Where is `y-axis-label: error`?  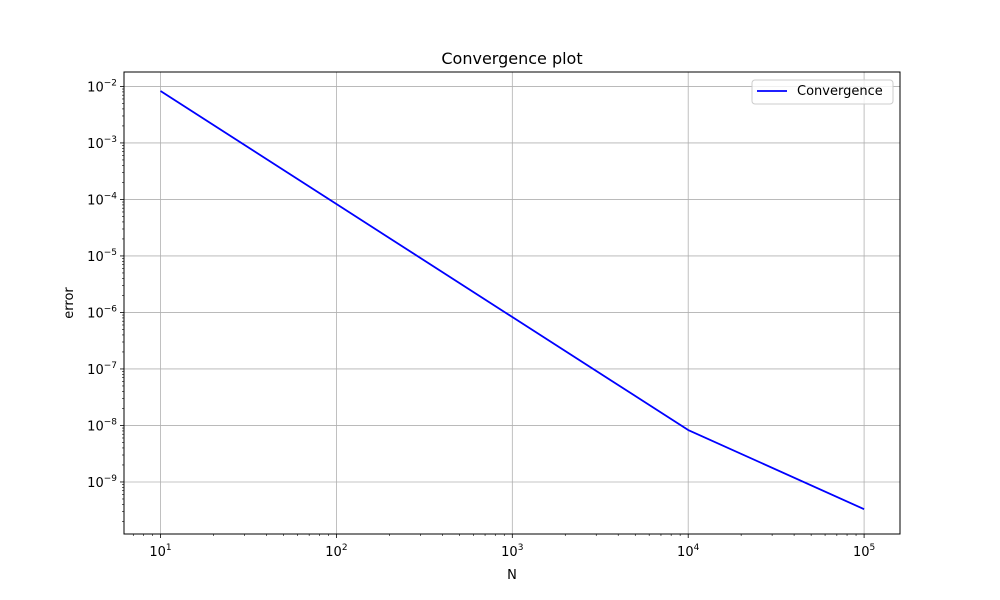 y-axis-label: error is located at coordinates (69, 303).